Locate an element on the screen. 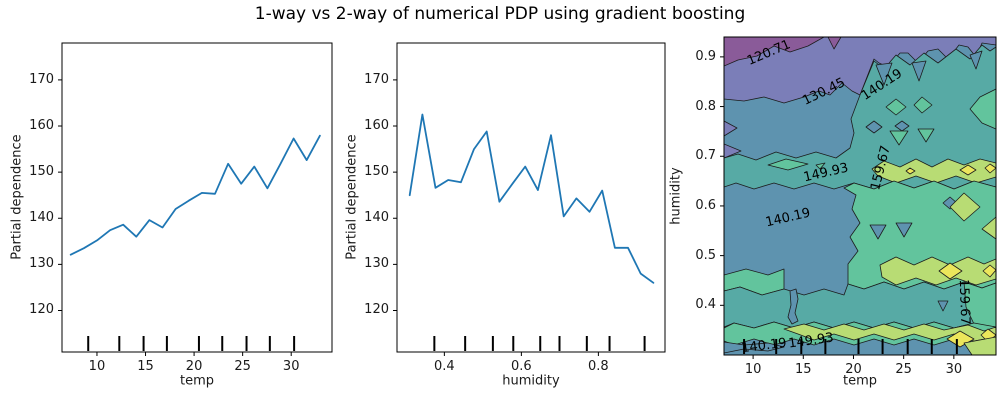 The image size is (1000, 400). y-tick-label-pdp-humidity: 130 is located at coordinates (376, 264).